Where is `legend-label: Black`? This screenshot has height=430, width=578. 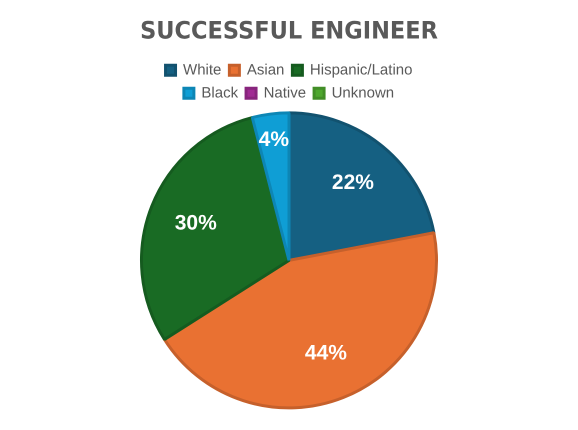
legend-label: Black is located at coordinates (220, 93).